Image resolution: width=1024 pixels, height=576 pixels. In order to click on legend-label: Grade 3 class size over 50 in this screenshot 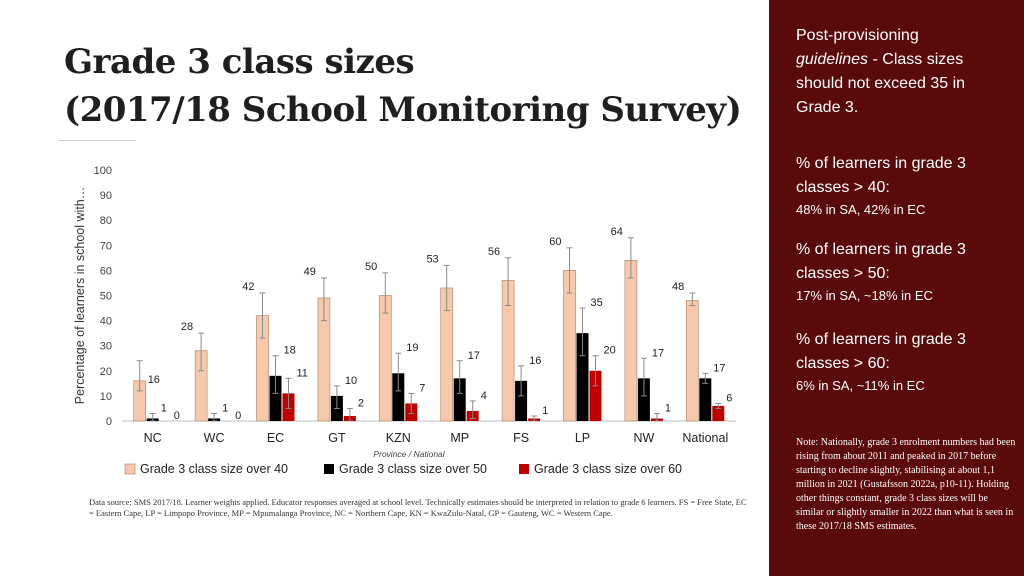, I will do `click(413, 469)`.